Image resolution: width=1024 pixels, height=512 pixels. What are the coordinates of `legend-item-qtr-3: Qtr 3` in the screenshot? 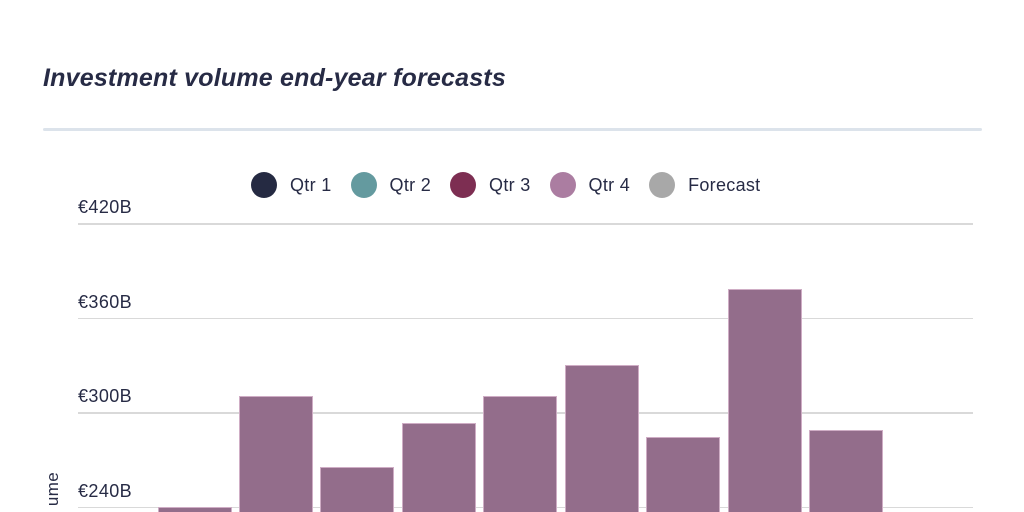 It's located at (490, 185).